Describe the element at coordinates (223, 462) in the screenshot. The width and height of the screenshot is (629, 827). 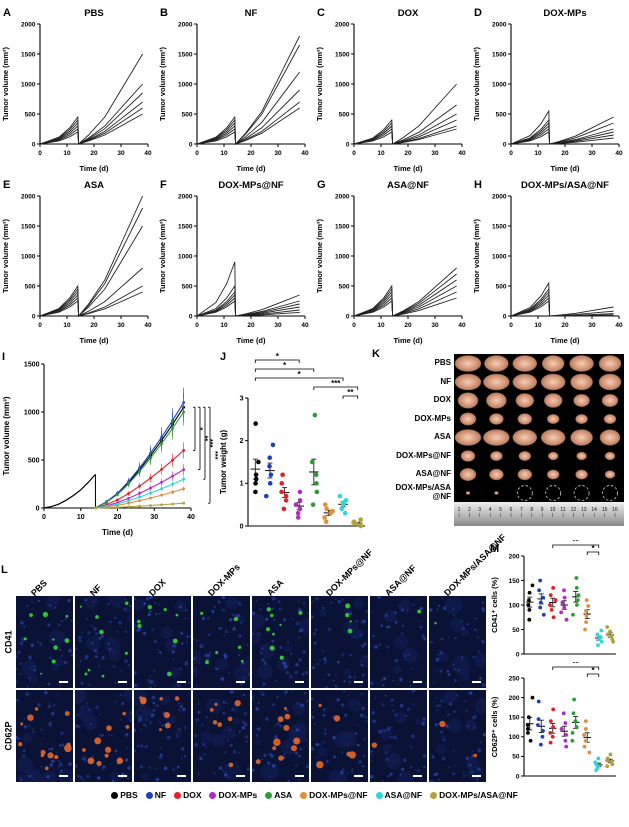
I see `svg-text: Tumor weight (g)` at that location.